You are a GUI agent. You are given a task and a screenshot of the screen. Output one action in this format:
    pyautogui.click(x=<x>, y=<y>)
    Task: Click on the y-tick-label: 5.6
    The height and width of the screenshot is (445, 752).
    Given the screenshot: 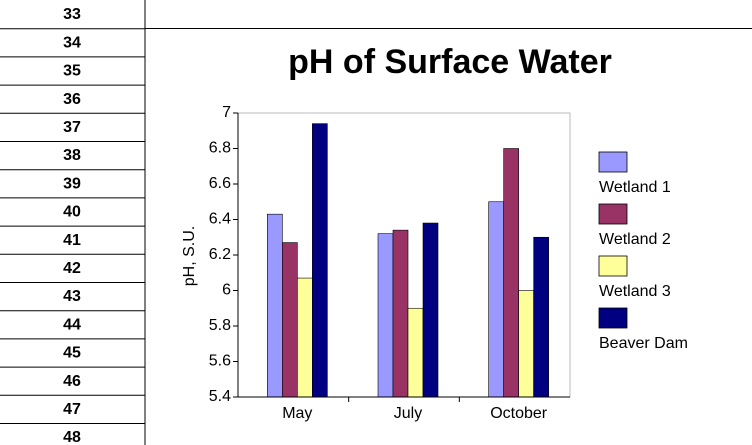 What is the action you would take?
    pyautogui.click(x=220, y=361)
    